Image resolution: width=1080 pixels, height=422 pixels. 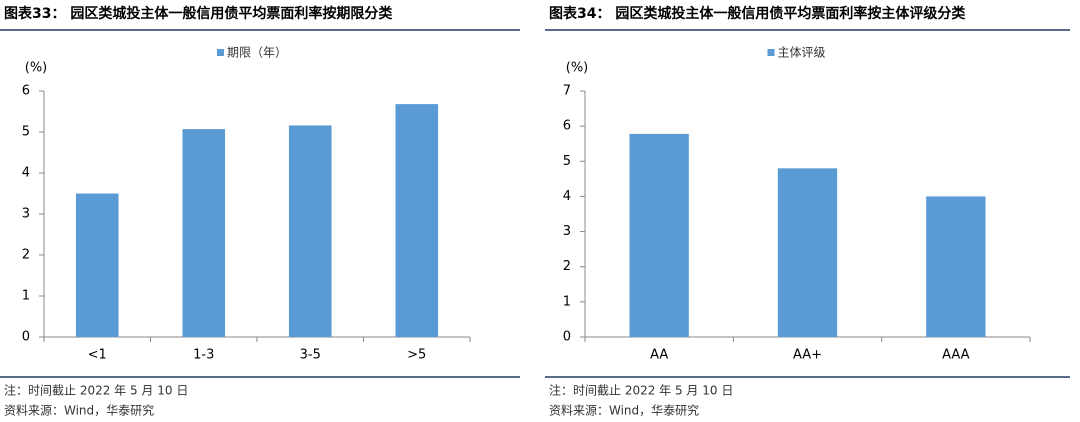 What do you see at coordinates (956, 355) in the screenshot?
I see `x-tick-label: AAA` at bounding box center [956, 355].